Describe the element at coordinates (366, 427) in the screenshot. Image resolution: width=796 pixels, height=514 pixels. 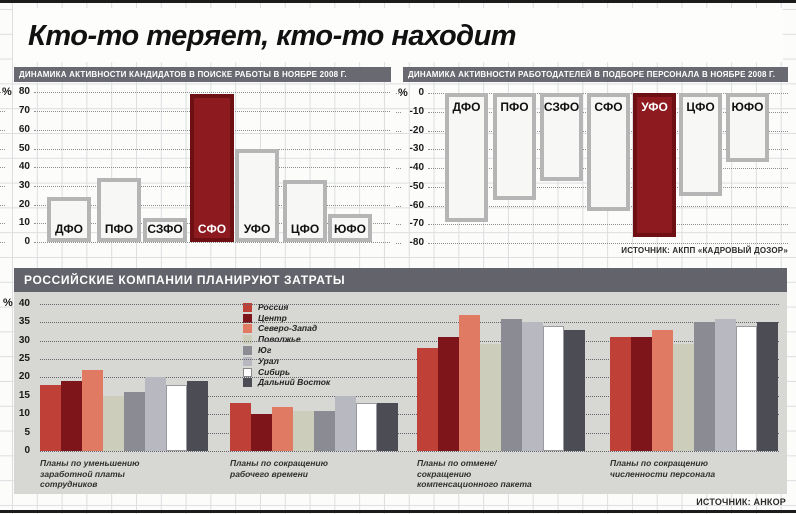
I see `bar-Сибирь-group2` at that location.